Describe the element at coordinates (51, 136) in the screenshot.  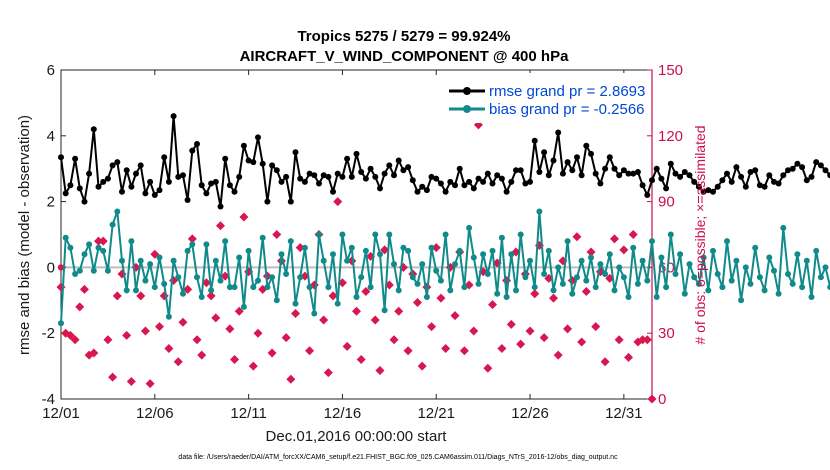
I see `y-left-tick-label: 4` at that location.